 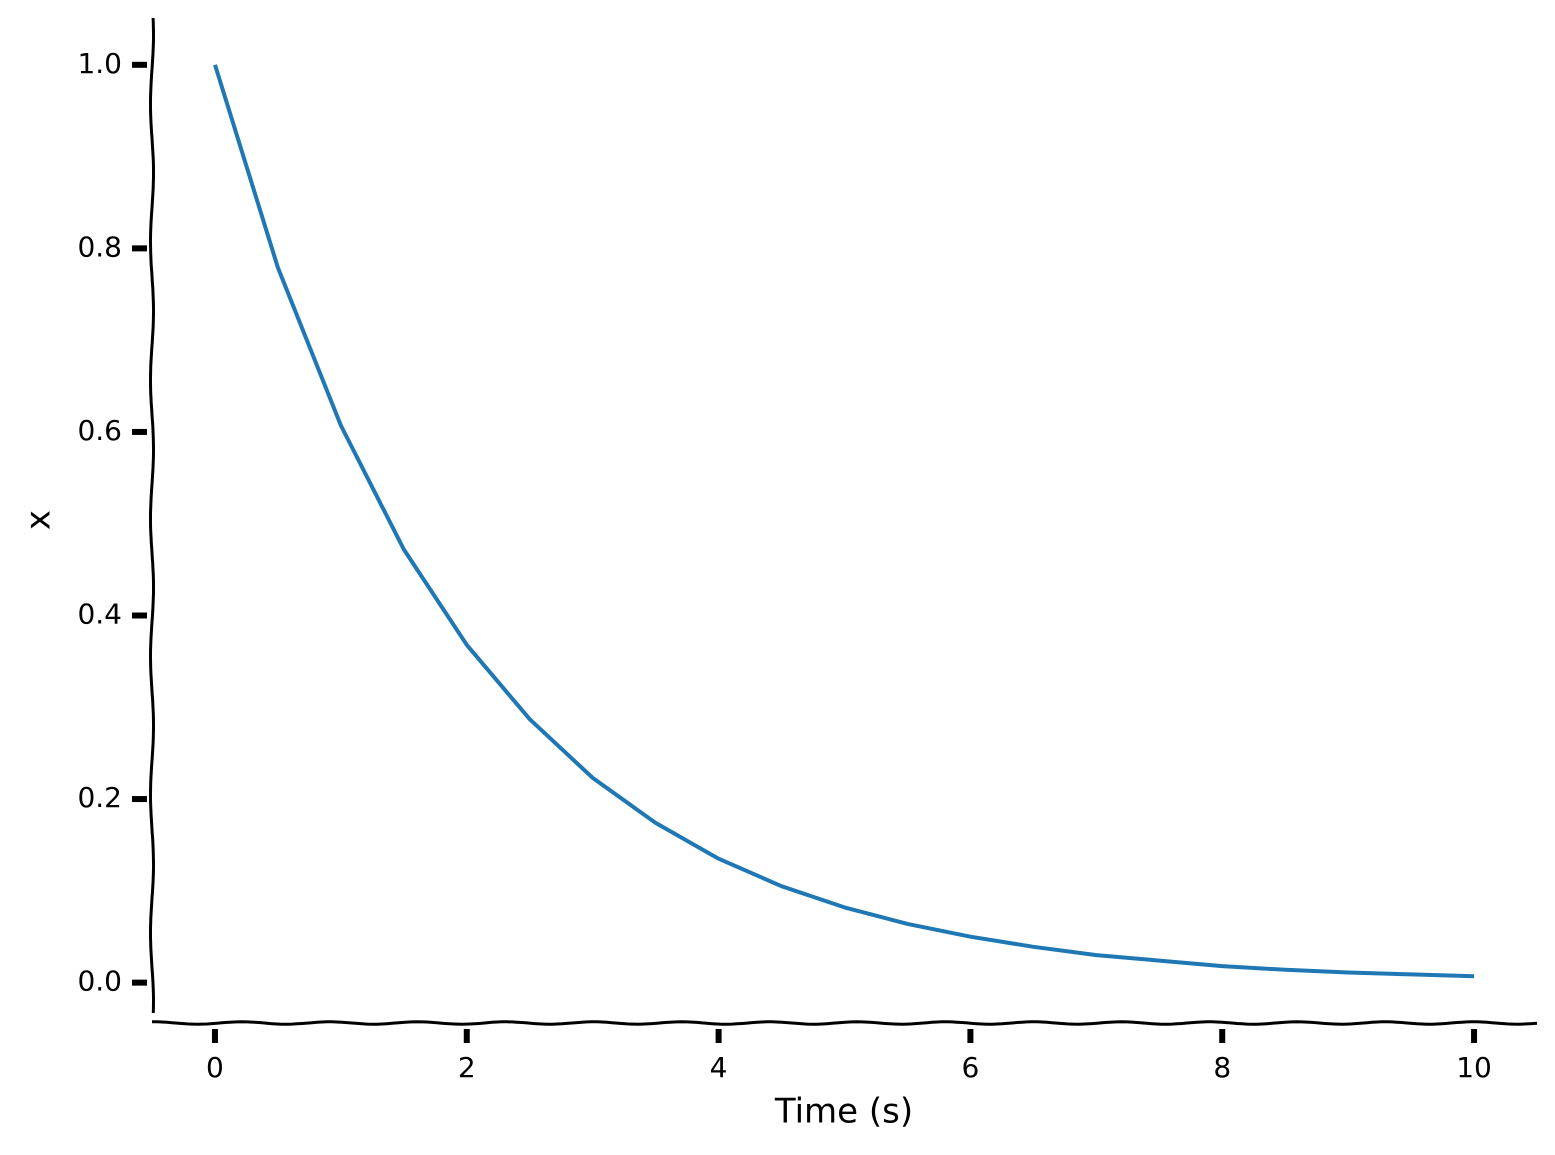 I want to click on y-axis-label: x, so click(x=39, y=520).